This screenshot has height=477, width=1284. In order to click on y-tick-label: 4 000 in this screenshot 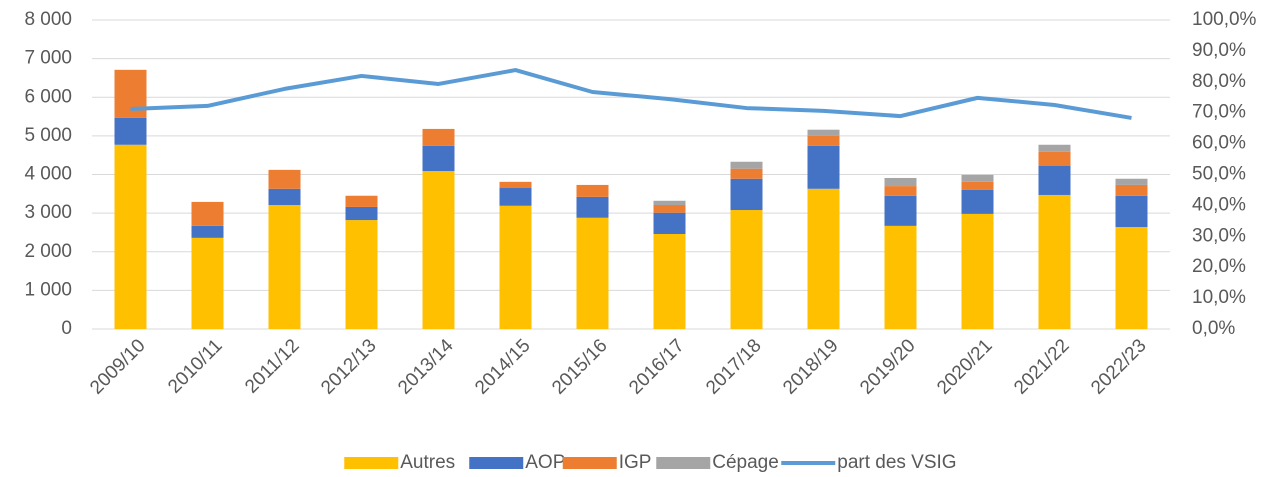, I will do `click(48, 174)`.